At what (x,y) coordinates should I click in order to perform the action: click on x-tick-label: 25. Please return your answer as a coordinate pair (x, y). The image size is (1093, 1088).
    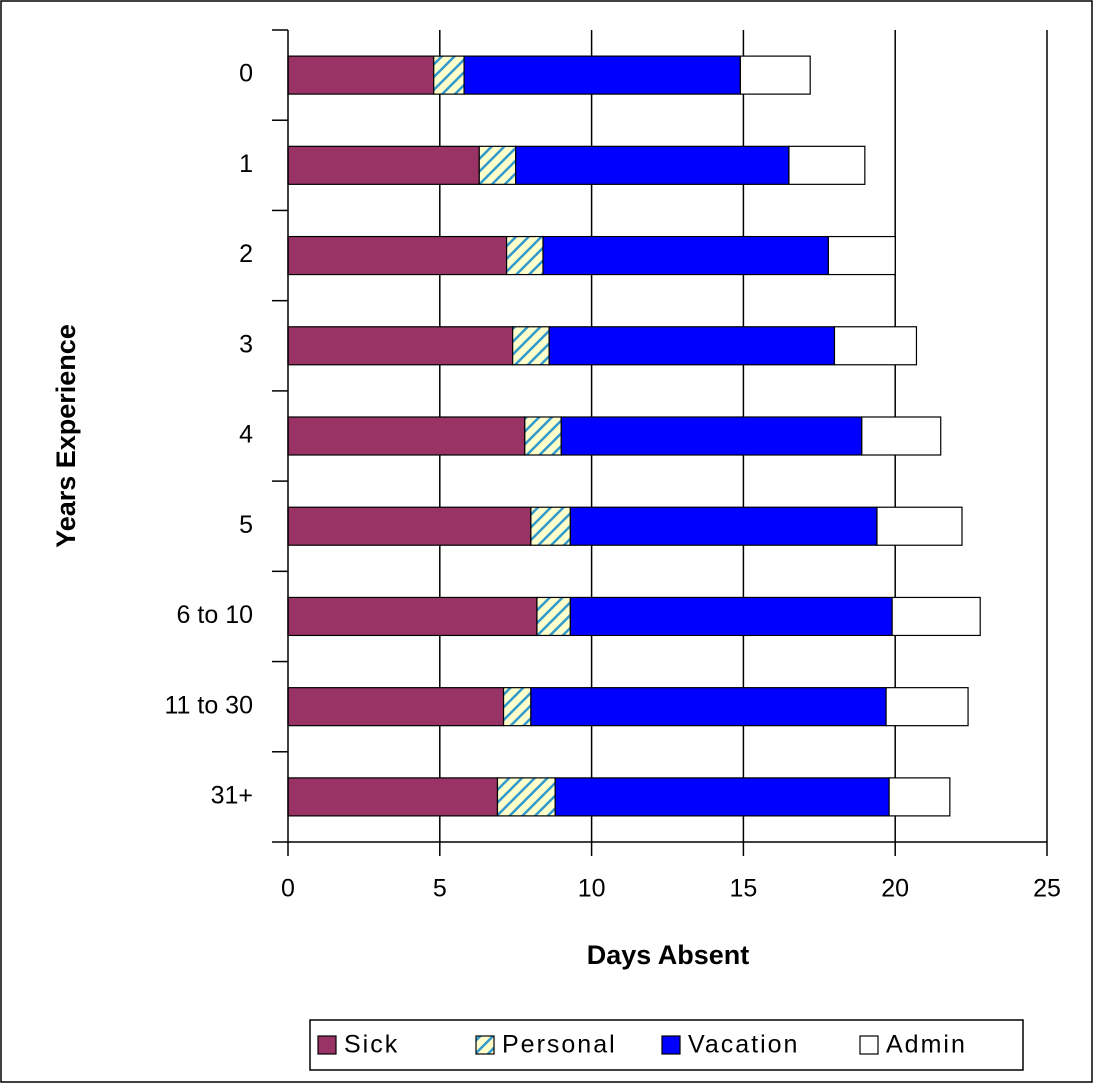
    Looking at the image, I should click on (1047, 889).